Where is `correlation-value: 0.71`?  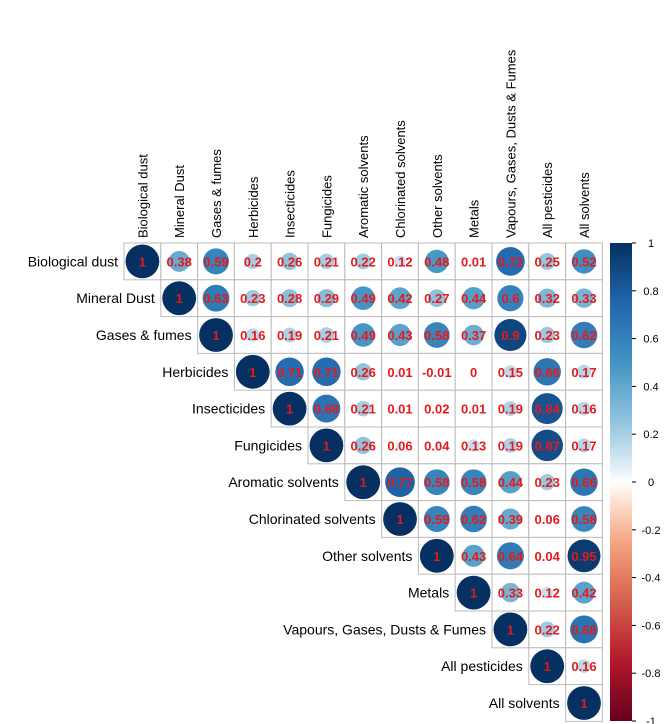
correlation-value: 0.71 is located at coordinates (326, 372).